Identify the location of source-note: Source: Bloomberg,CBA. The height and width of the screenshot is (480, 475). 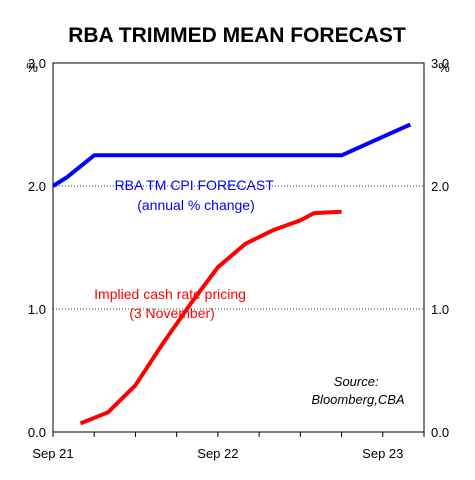
(357, 390).